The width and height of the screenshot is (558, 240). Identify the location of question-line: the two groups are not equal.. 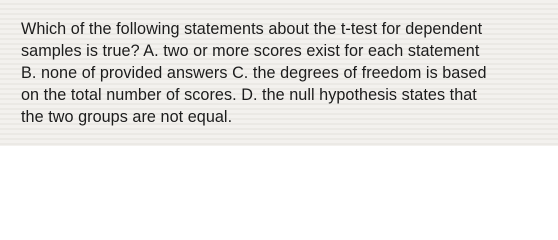
(127, 117).